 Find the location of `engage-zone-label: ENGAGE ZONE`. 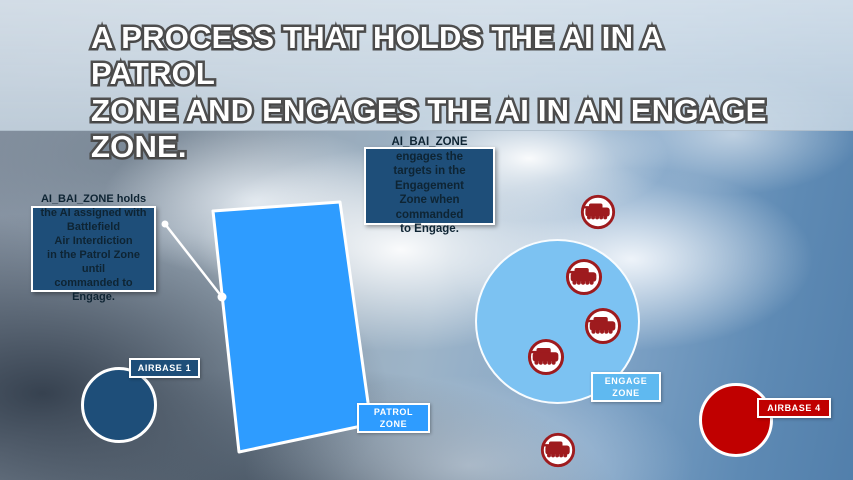

engage-zone-label: ENGAGE ZONE is located at coordinates (626, 387).